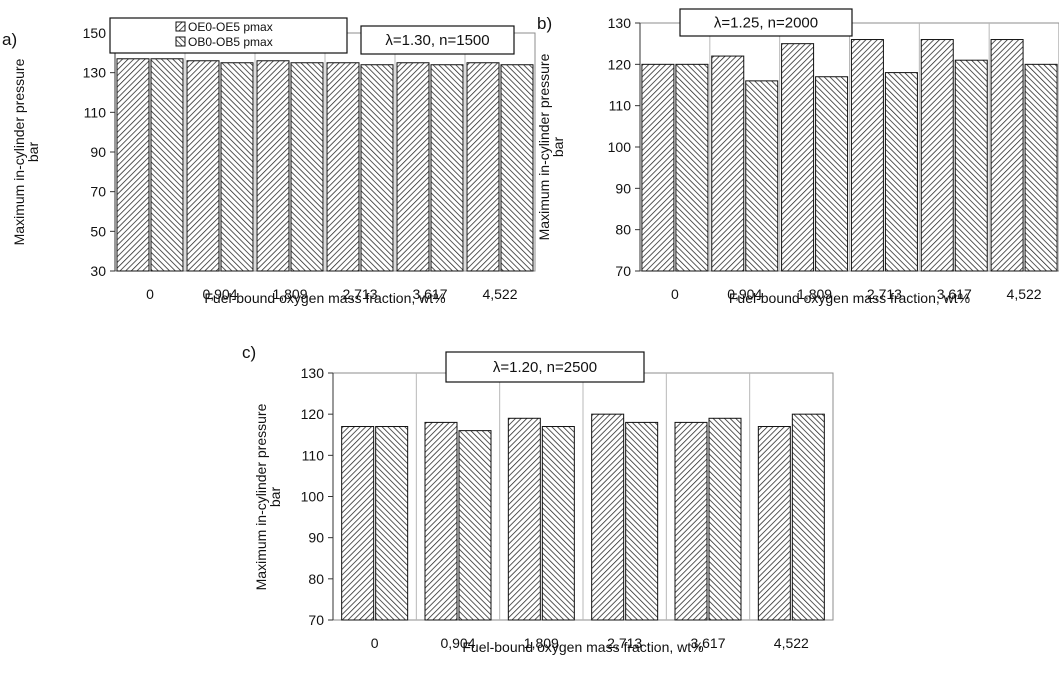 This screenshot has width=1059, height=683. Describe the element at coordinates (98, 271) in the screenshot. I see `y-tick-label: 30` at that location.